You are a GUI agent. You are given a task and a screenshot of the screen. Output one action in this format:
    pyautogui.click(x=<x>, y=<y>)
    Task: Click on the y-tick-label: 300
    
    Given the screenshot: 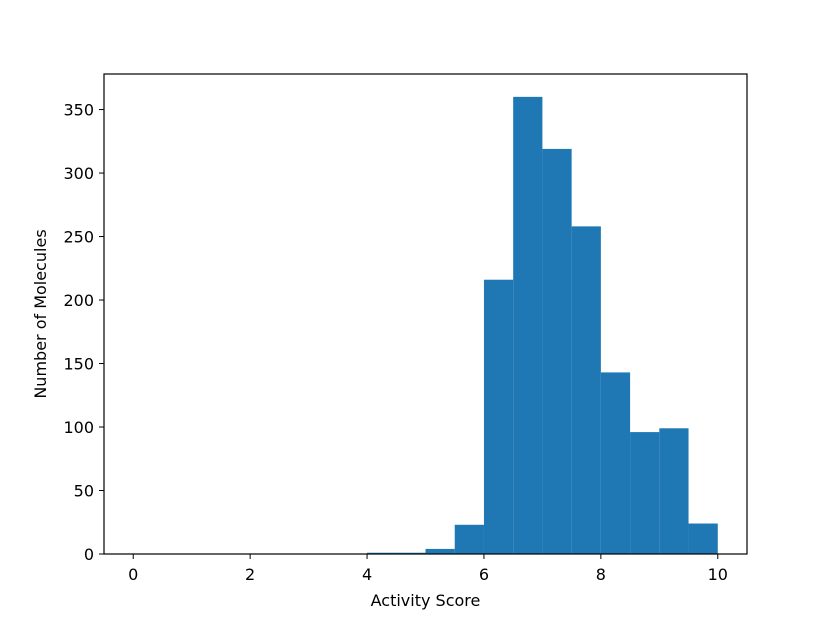 What is the action you would take?
    pyautogui.click(x=78, y=173)
    